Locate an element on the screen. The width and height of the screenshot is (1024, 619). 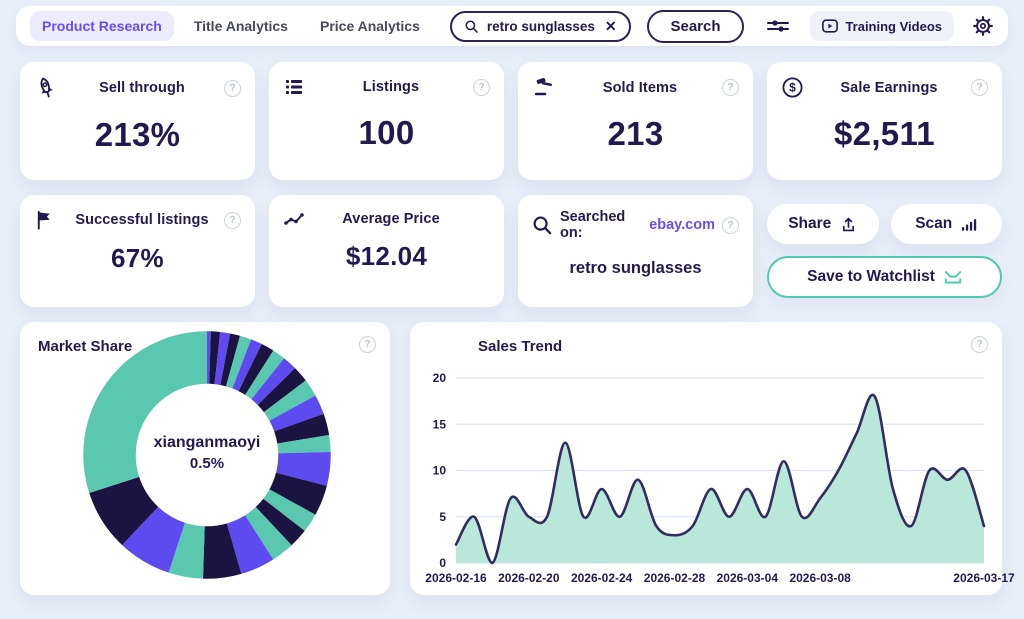
search-field: ✕ is located at coordinates (540, 26).